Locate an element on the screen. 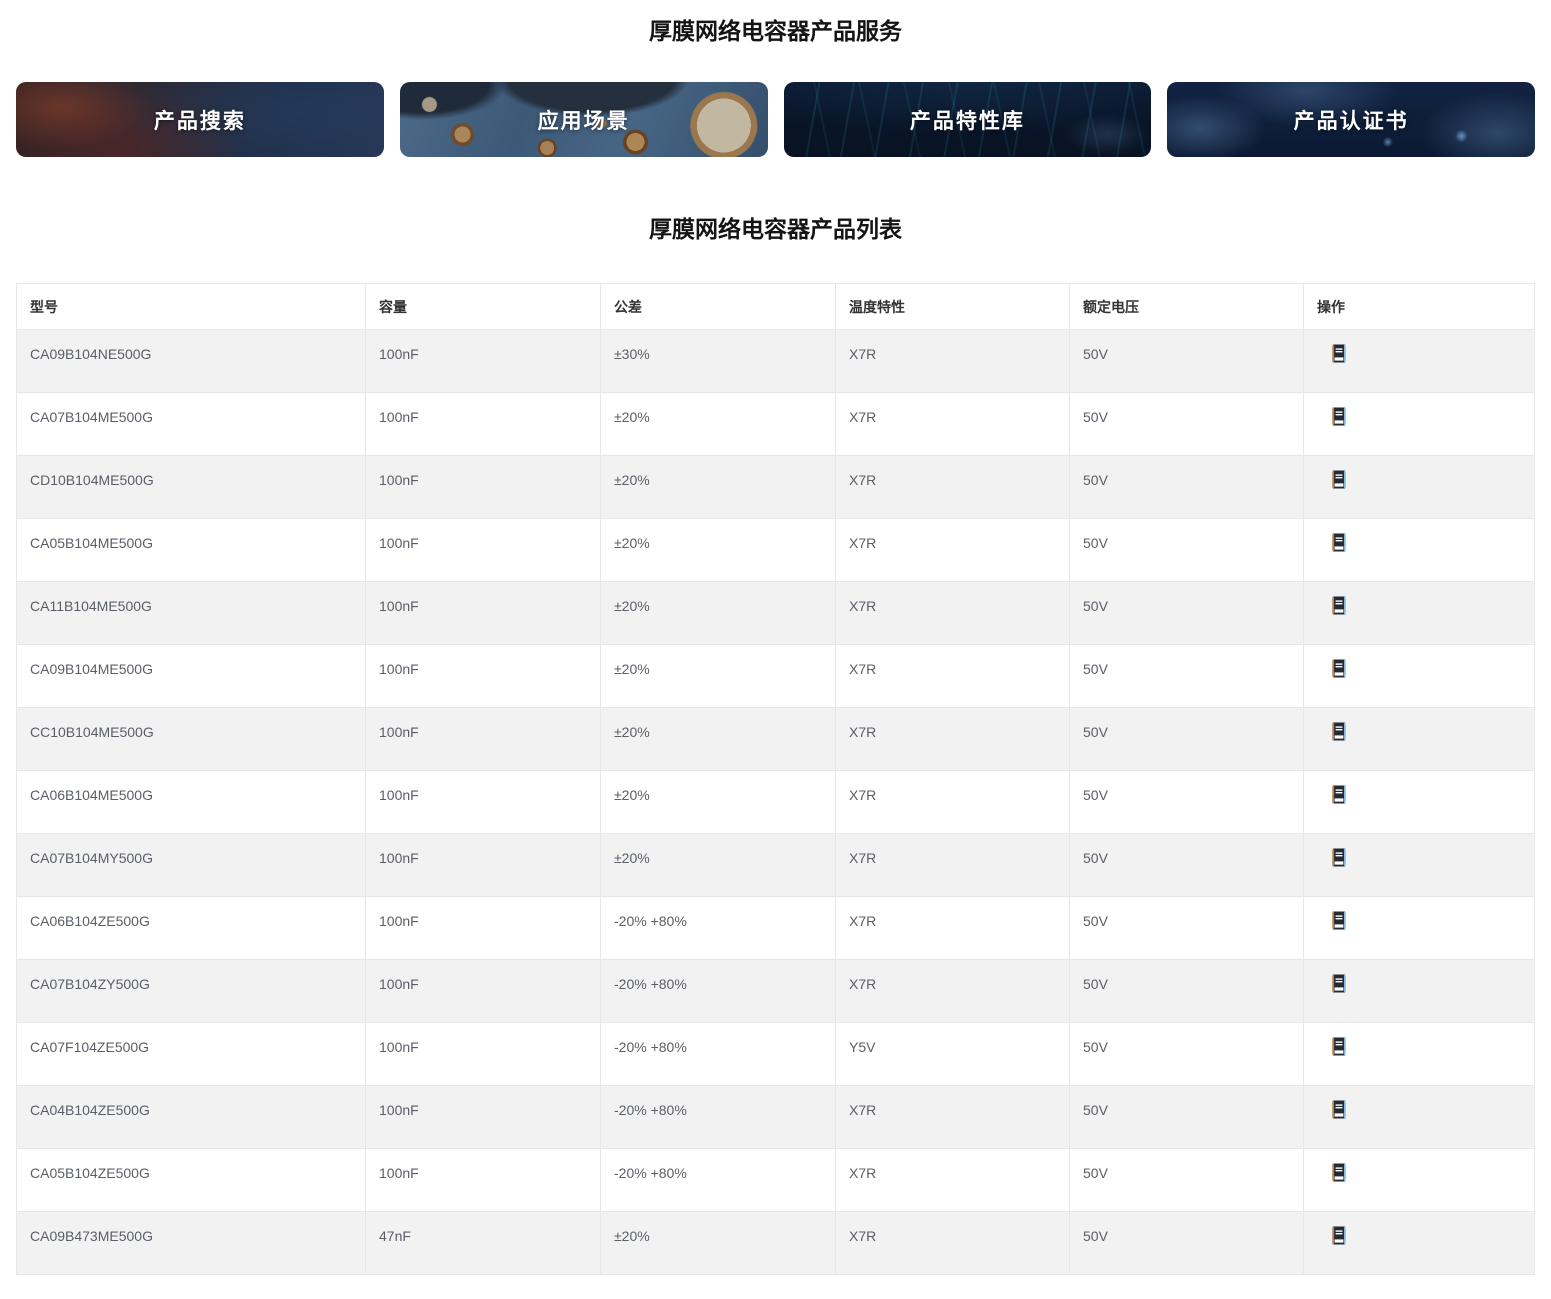 The width and height of the screenshot is (1551, 1299). table-row: CA07B104ME500G 100nF ±20% X7R 50V is located at coordinates (775, 424).